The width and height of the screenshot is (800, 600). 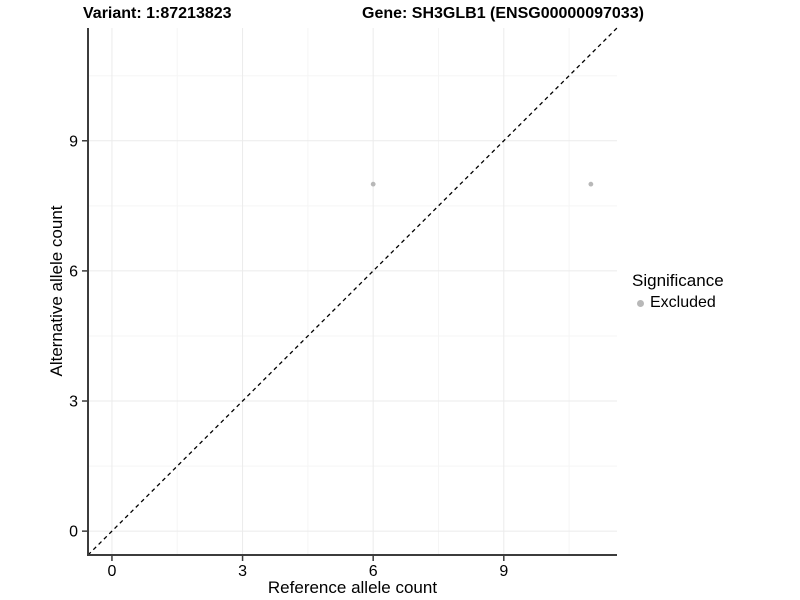 I want to click on legend: Significance Excluded, so click(x=678, y=291).